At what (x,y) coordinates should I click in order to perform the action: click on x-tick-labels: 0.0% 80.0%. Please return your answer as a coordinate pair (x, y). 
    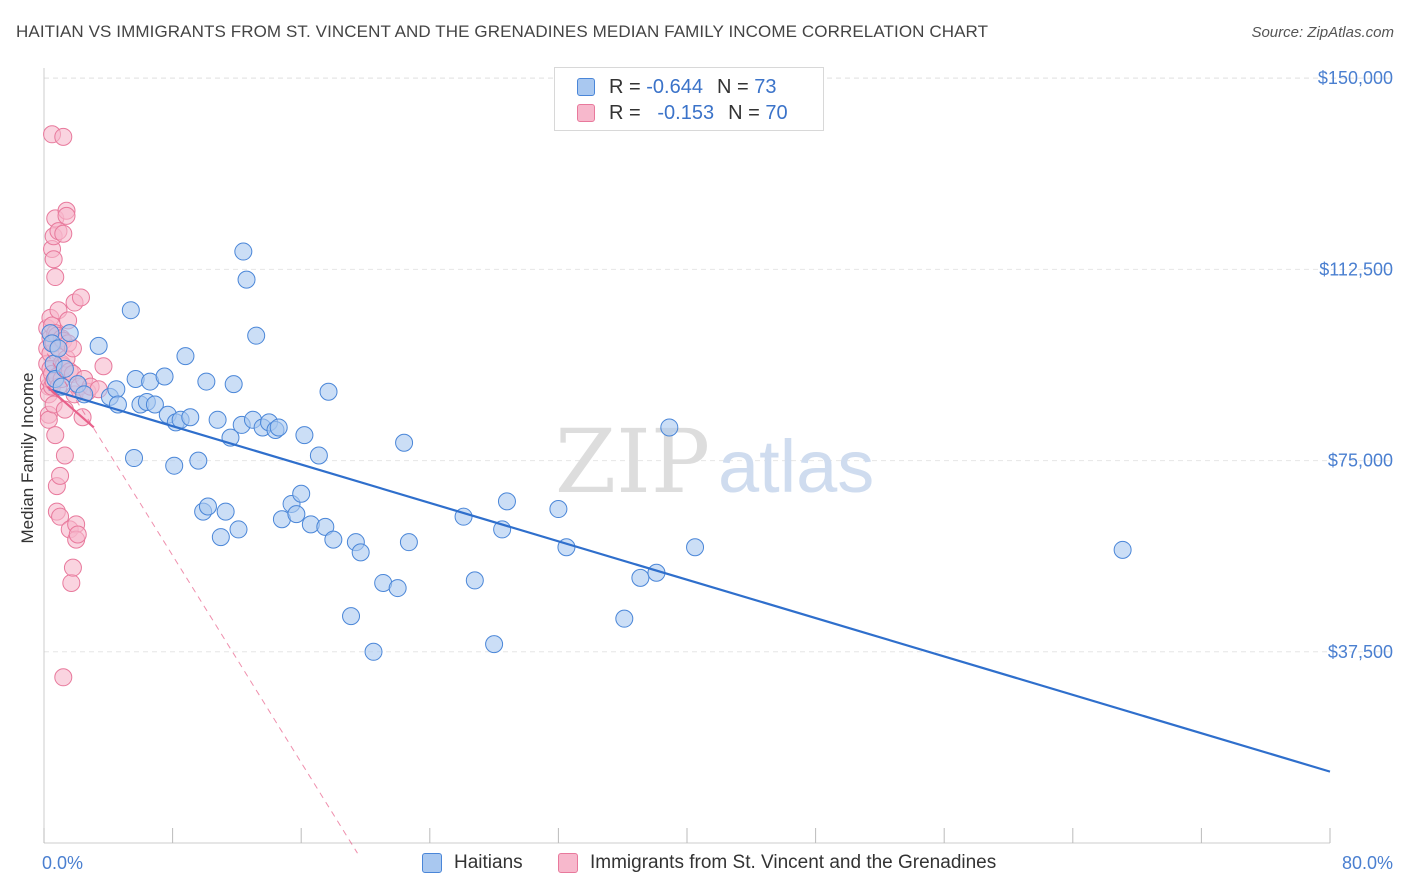
    Looking at the image, I should click on (717, 863).